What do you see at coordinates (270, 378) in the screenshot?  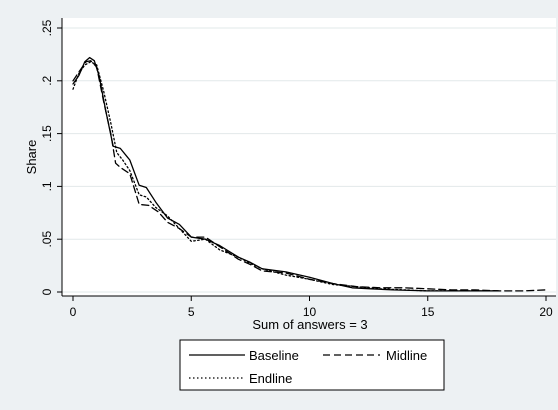 I see `legend-label-endline: Endline` at bounding box center [270, 378].